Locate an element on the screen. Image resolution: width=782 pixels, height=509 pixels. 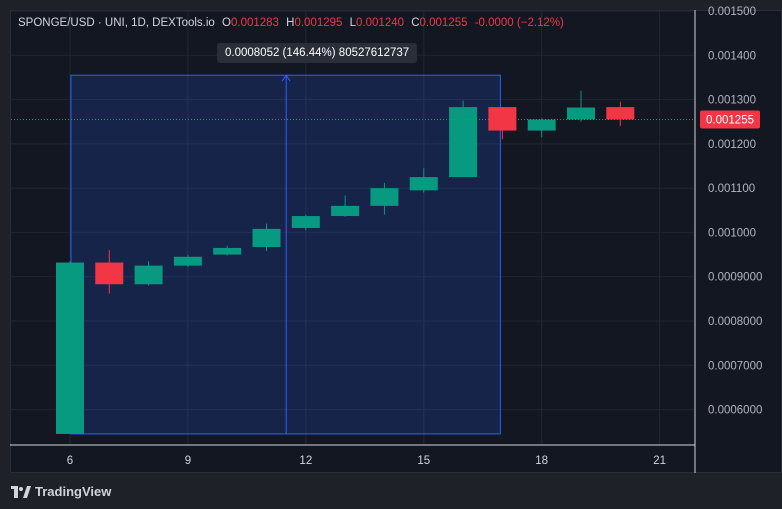
y-tick-label: 0.0008000 is located at coordinates (735, 322).